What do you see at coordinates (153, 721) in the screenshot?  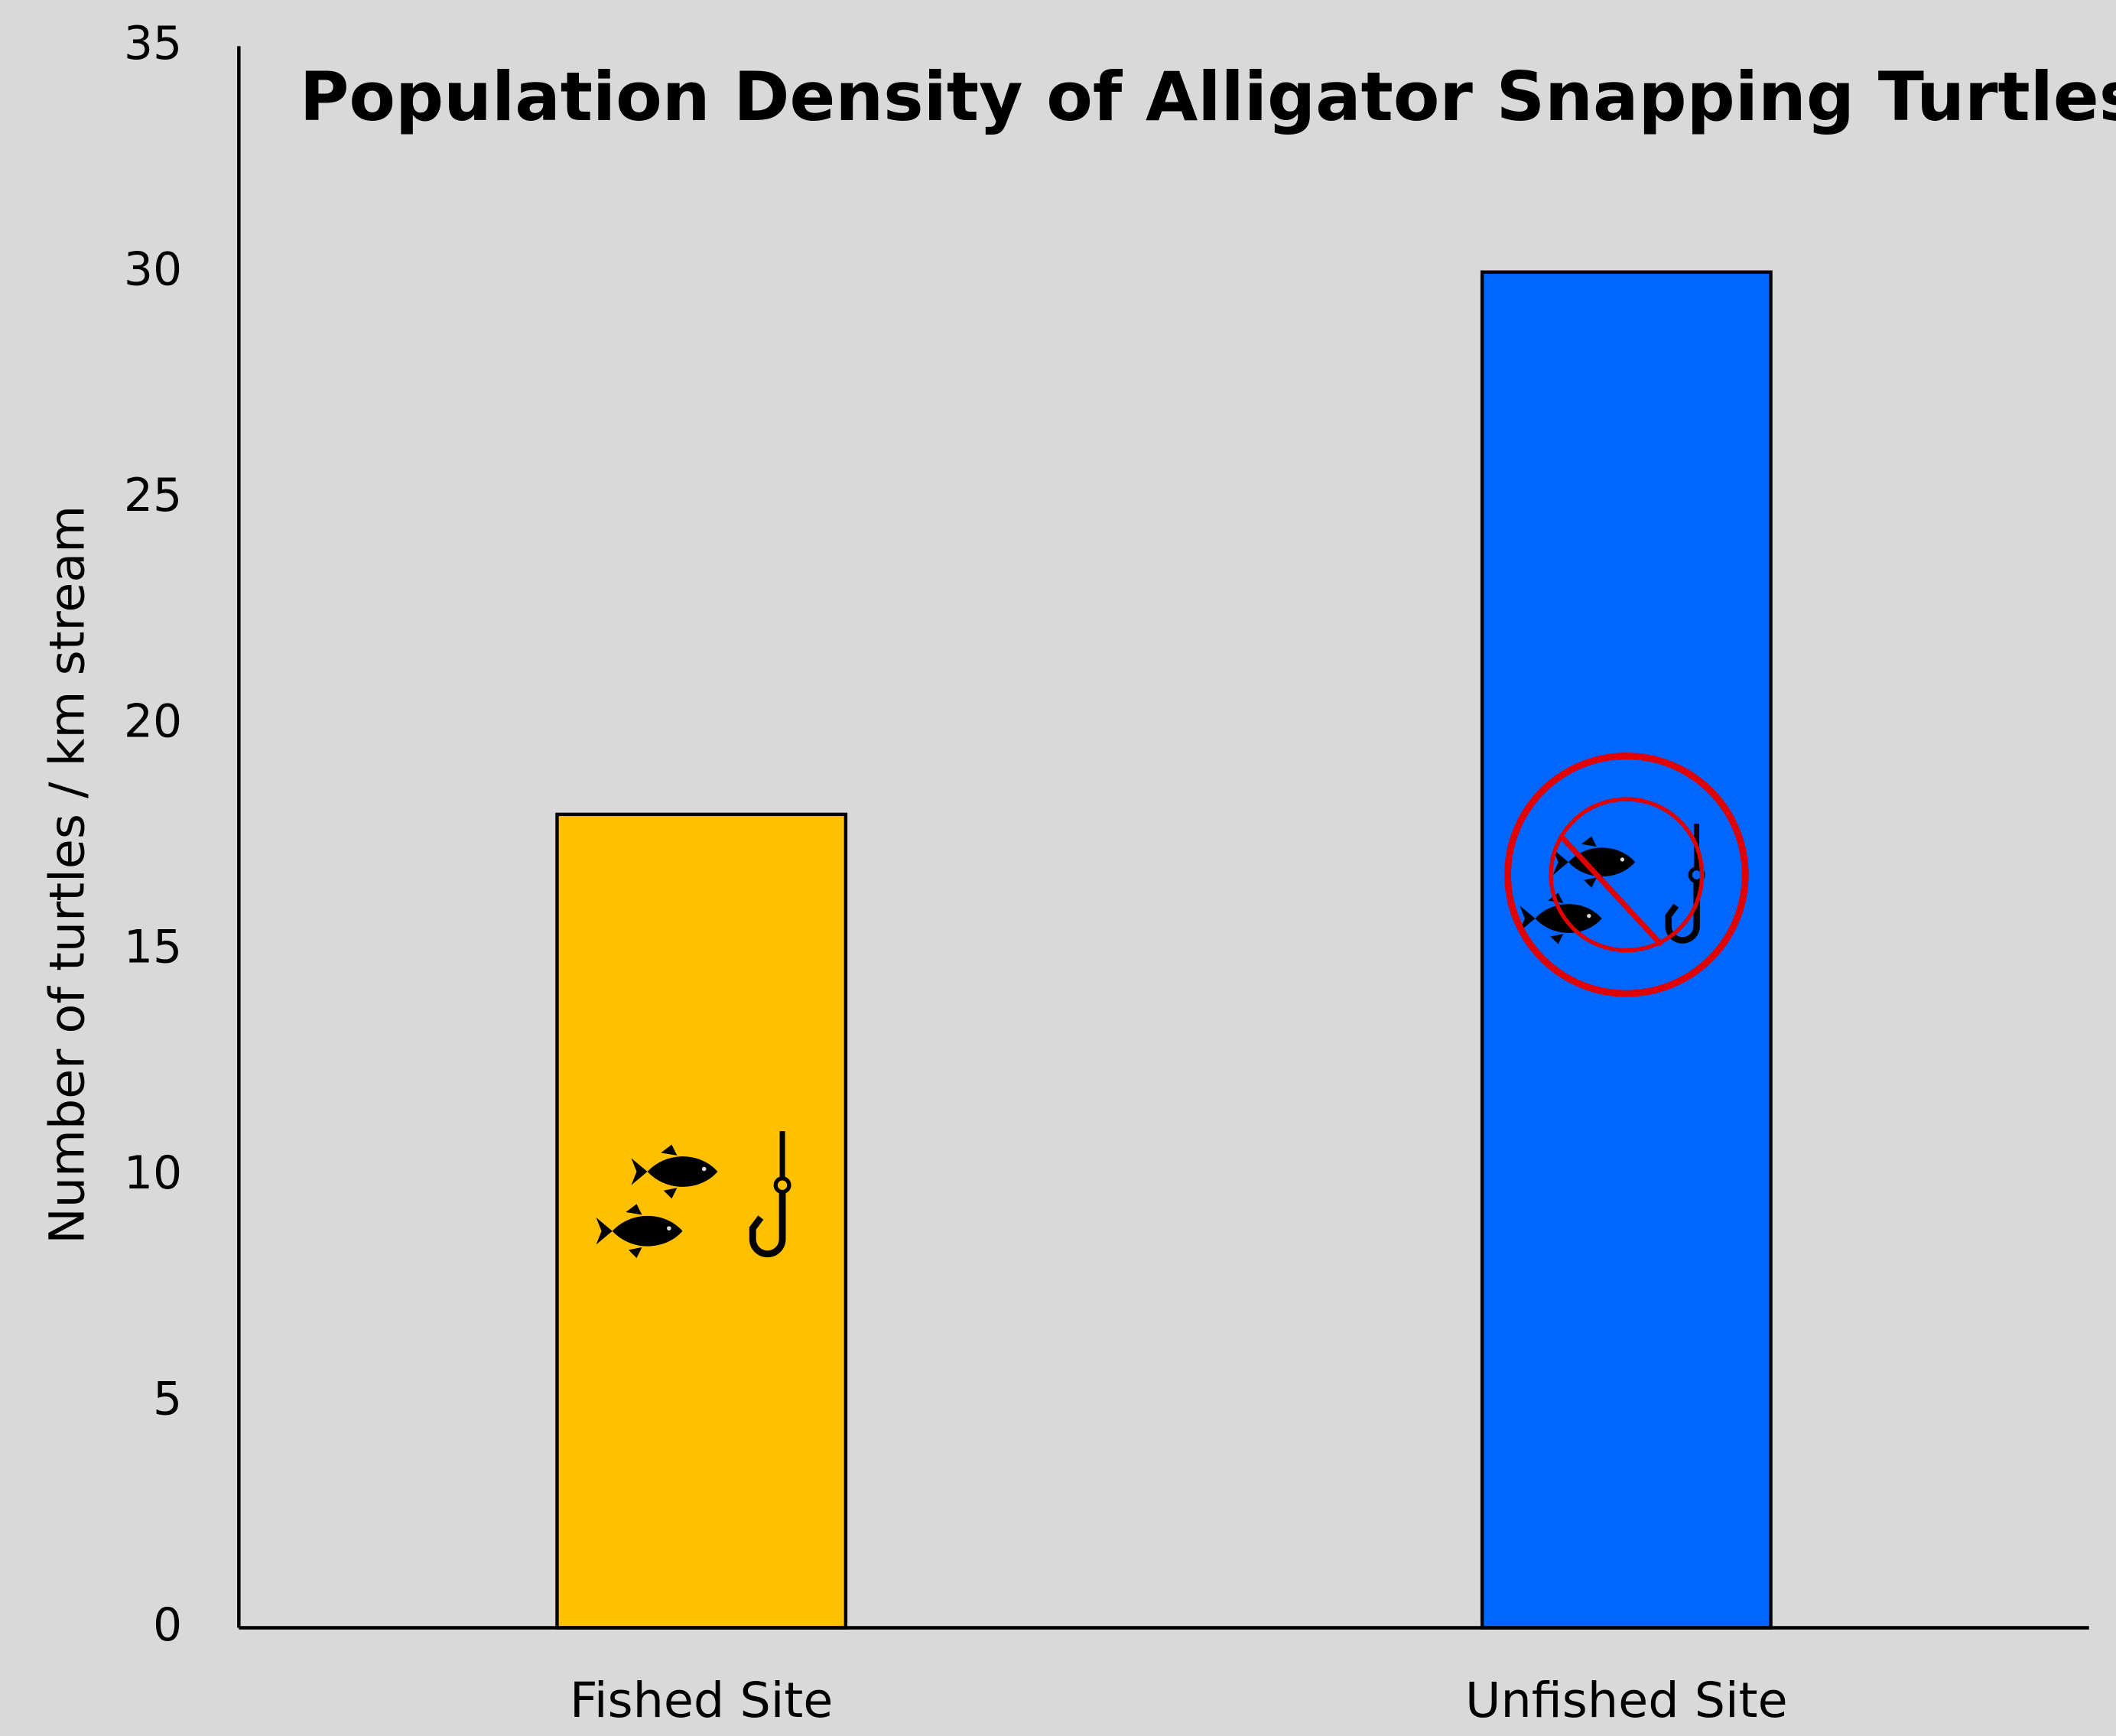 I see `y-tick-label: 20` at bounding box center [153, 721].